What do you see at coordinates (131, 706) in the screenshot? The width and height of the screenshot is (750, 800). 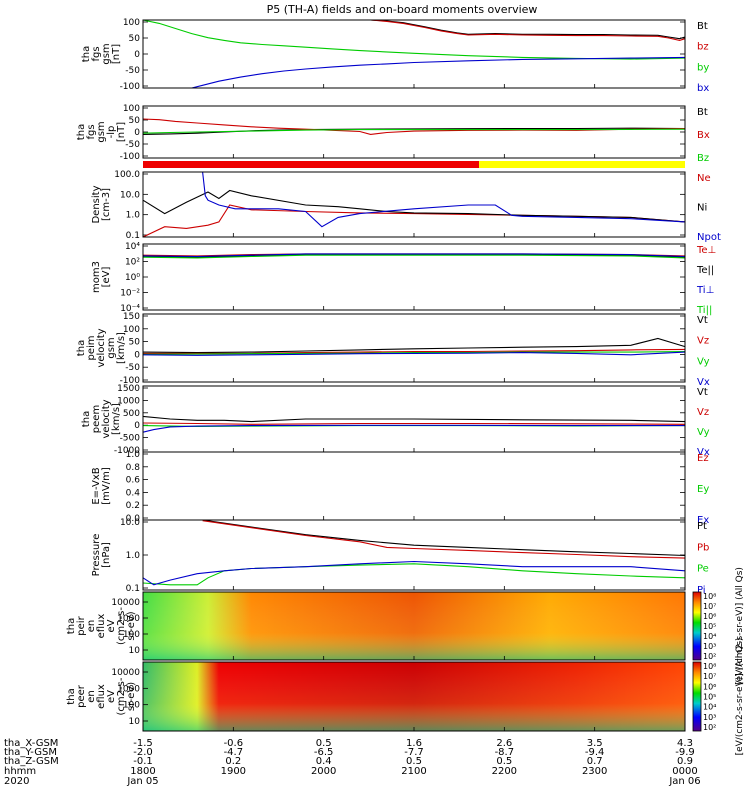 I see `peer-ytick-label: 100` at bounding box center [131, 706].